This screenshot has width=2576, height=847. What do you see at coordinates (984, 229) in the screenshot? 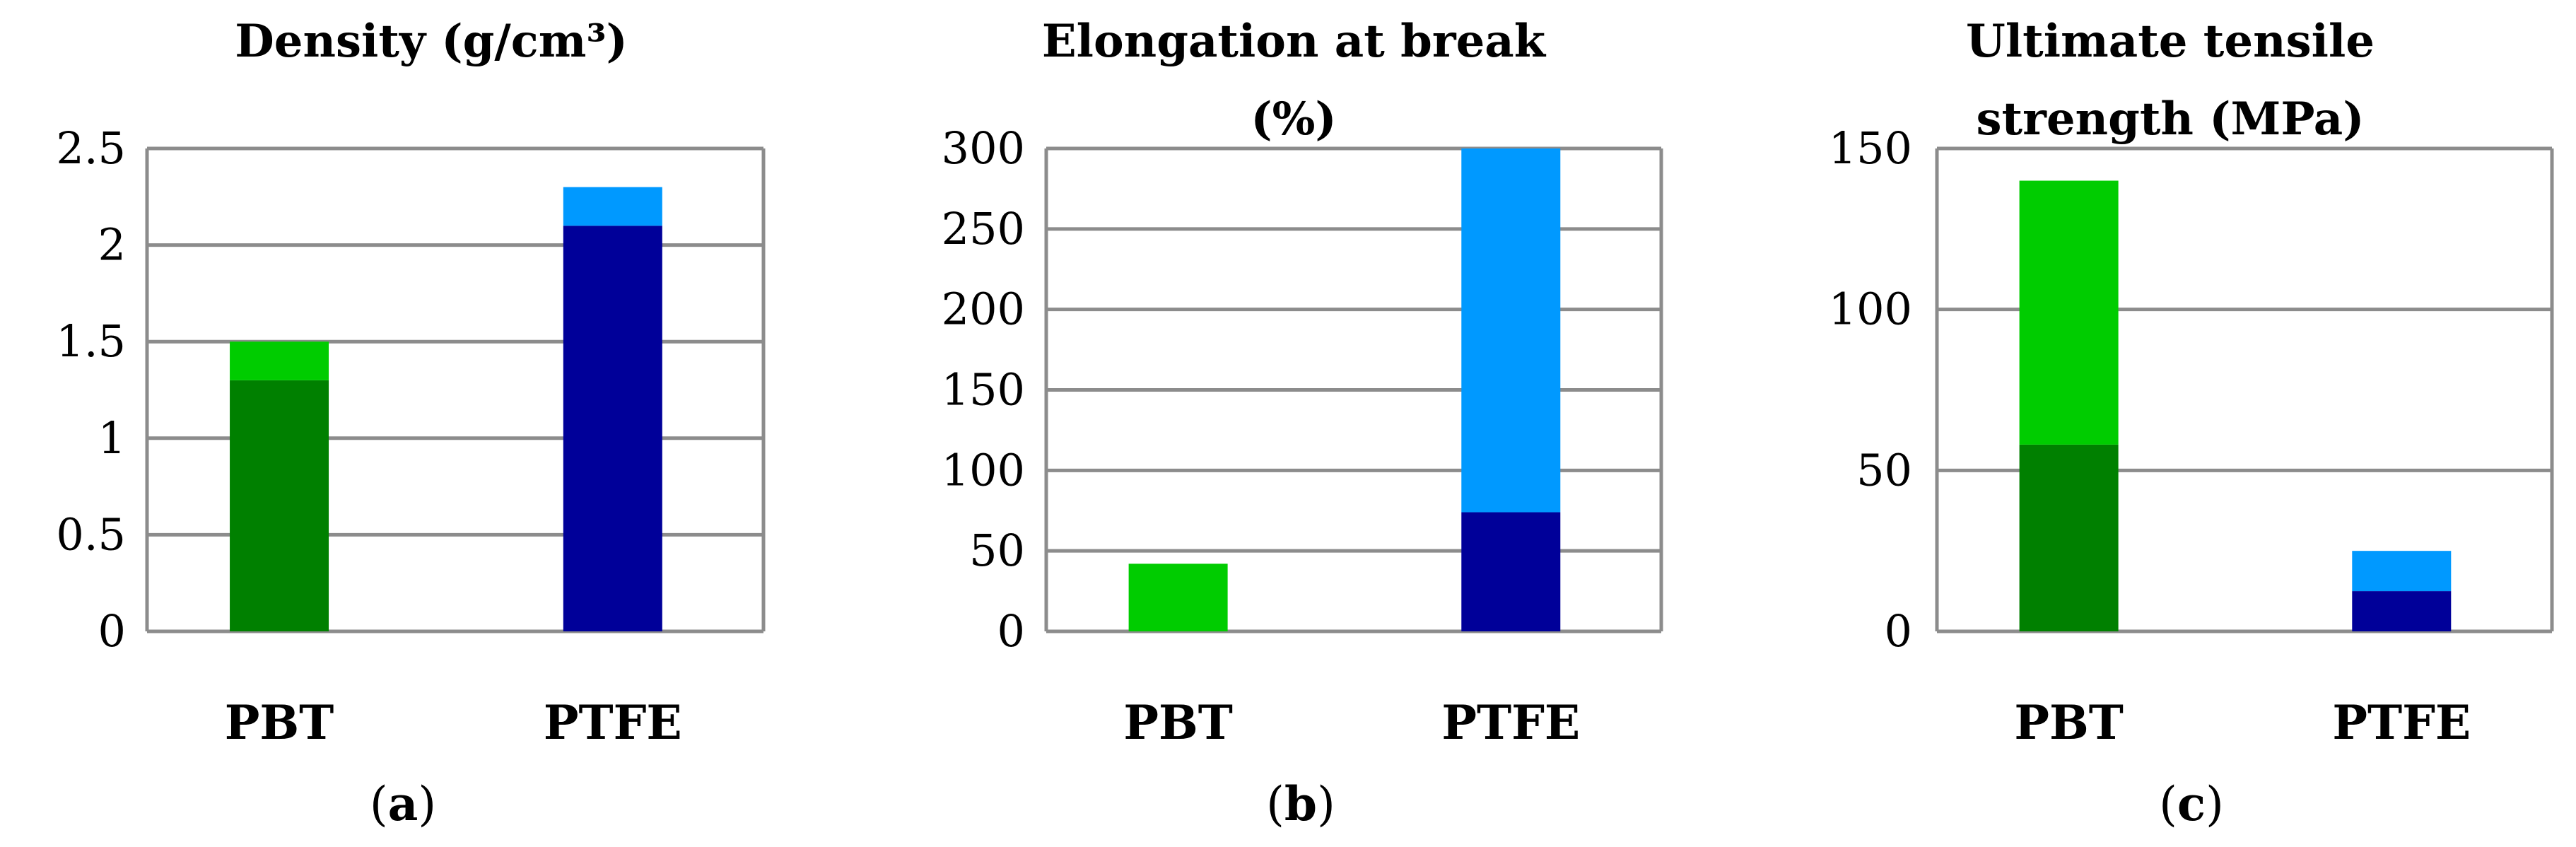
I see `y-tick-label: 250` at bounding box center [984, 229].